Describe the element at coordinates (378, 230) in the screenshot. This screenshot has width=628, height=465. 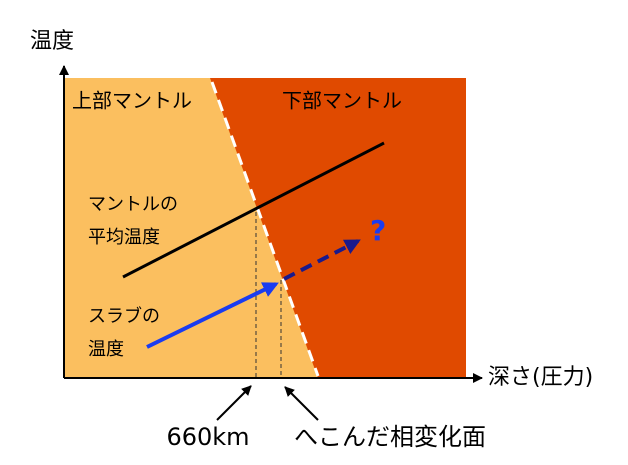
I see `unknown-mark: ?` at that location.